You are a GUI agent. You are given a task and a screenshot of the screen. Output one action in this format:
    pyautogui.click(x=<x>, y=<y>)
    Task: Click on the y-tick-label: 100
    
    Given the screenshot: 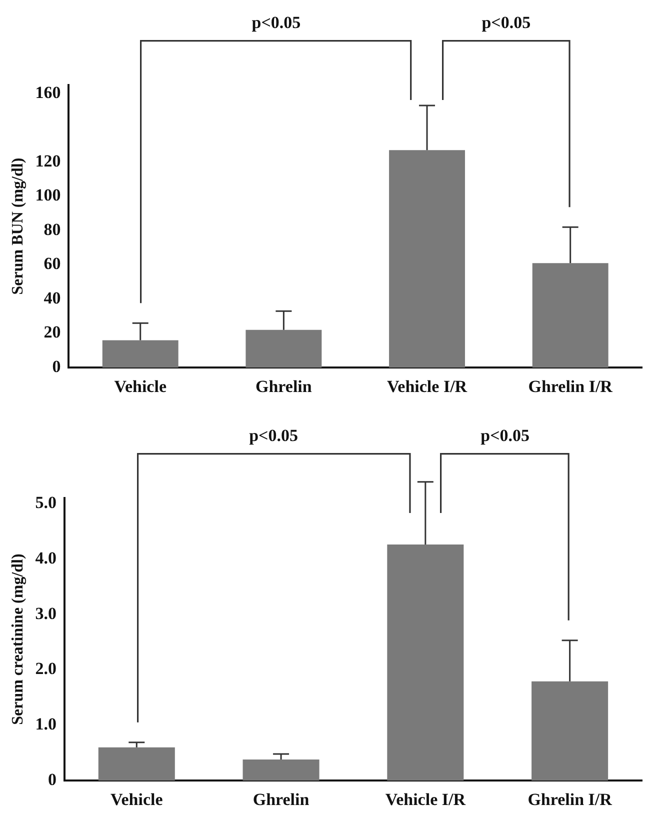 What is the action you would take?
    pyautogui.click(x=48, y=195)
    